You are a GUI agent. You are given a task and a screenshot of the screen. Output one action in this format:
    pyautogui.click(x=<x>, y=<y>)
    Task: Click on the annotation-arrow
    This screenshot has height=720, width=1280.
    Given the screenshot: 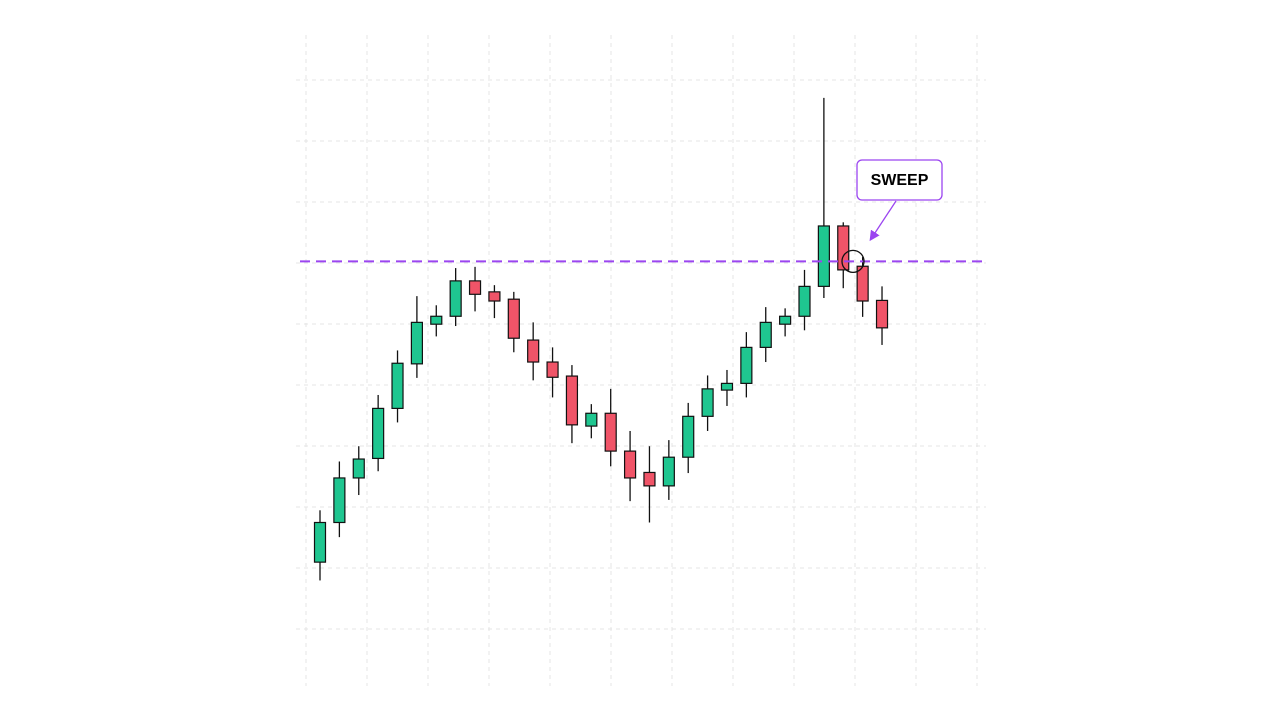 What is the action you would take?
    pyautogui.click(x=883, y=221)
    